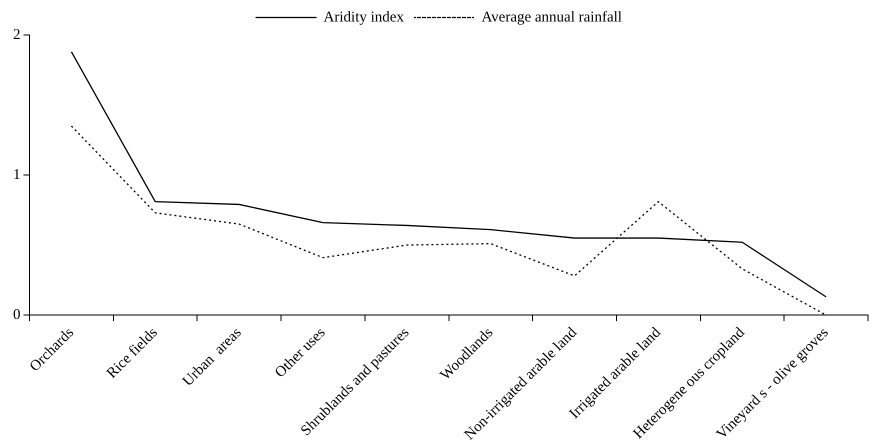 The image size is (888, 447). Describe the element at coordinates (364, 17) in the screenshot. I see `legend-label: Aridity index` at that location.